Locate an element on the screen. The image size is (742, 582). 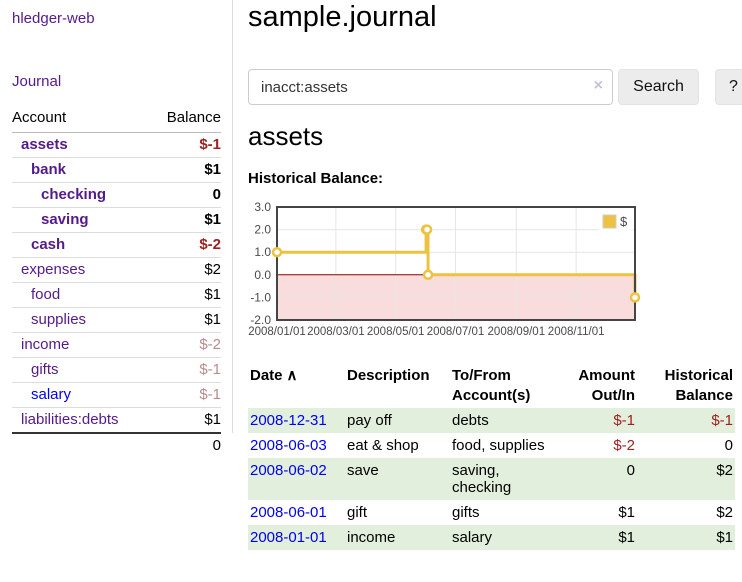
account-link: supplies is located at coordinates (59, 319).